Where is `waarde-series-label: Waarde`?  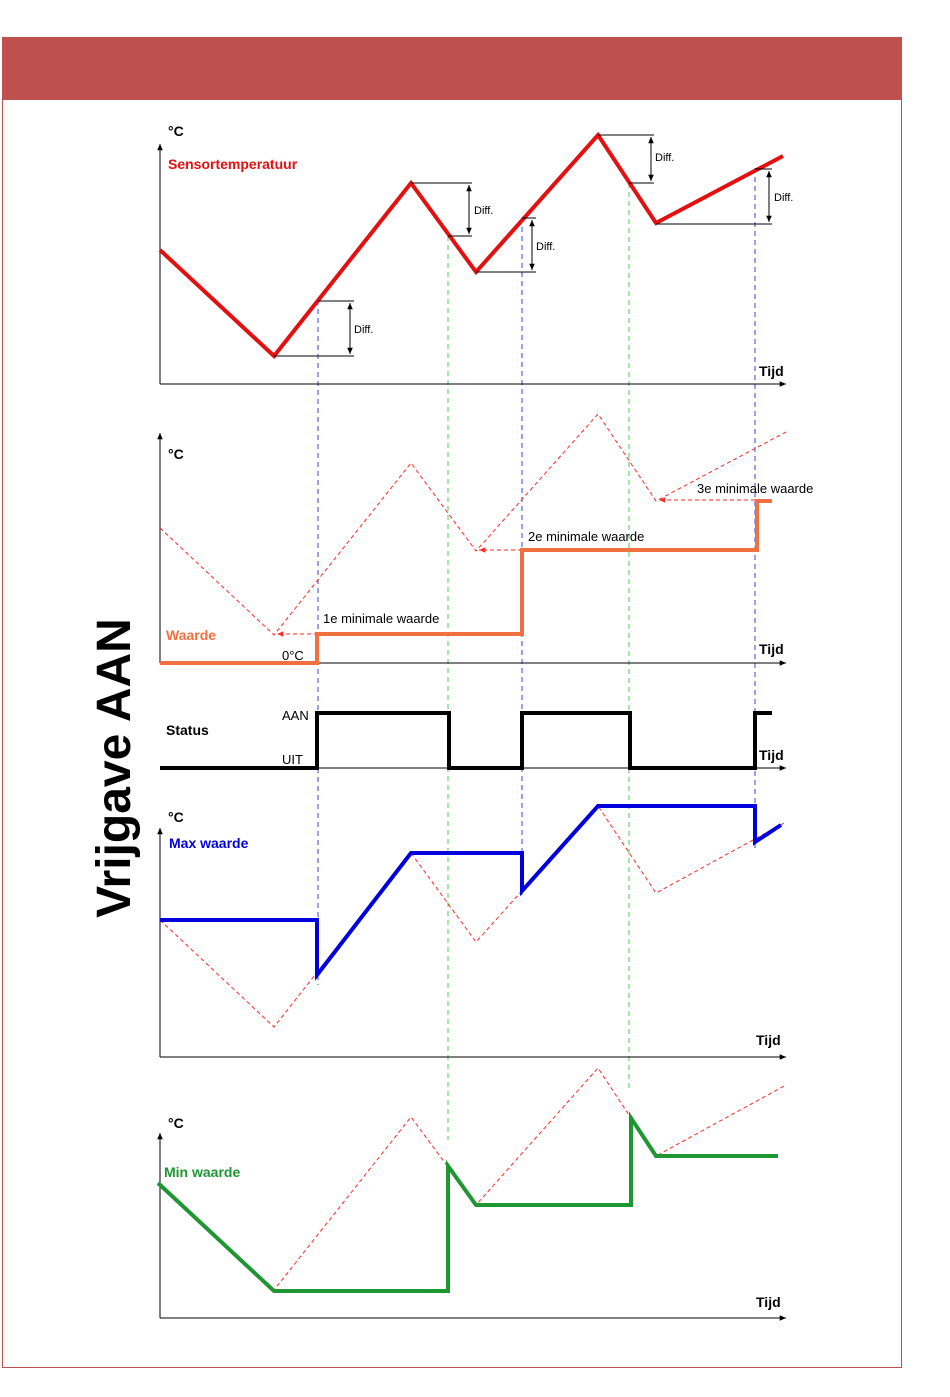 waarde-series-label: Waarde is located at coordinates (191, 635).